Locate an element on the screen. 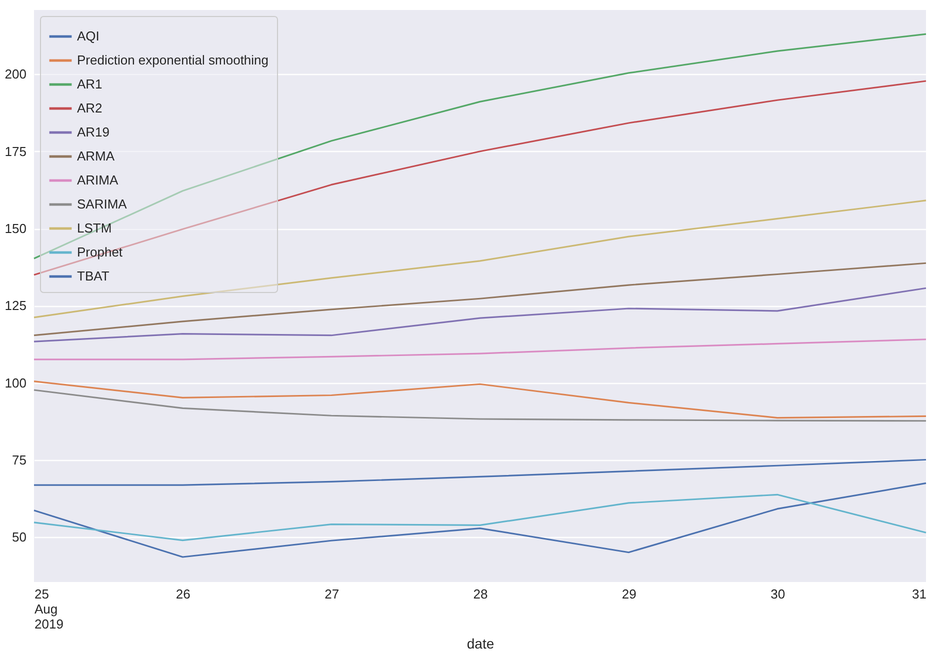 The image size is (952, 672). legend-label: AR2 is located at coordinates (89, 108).